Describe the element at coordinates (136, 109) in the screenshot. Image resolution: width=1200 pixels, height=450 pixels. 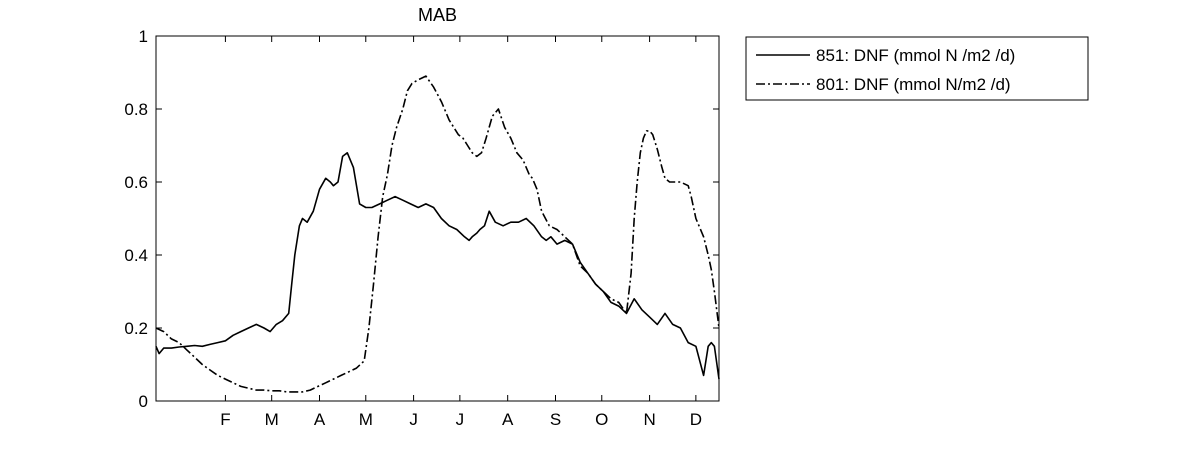
I see `y-tick-label: 0.8` at that location.